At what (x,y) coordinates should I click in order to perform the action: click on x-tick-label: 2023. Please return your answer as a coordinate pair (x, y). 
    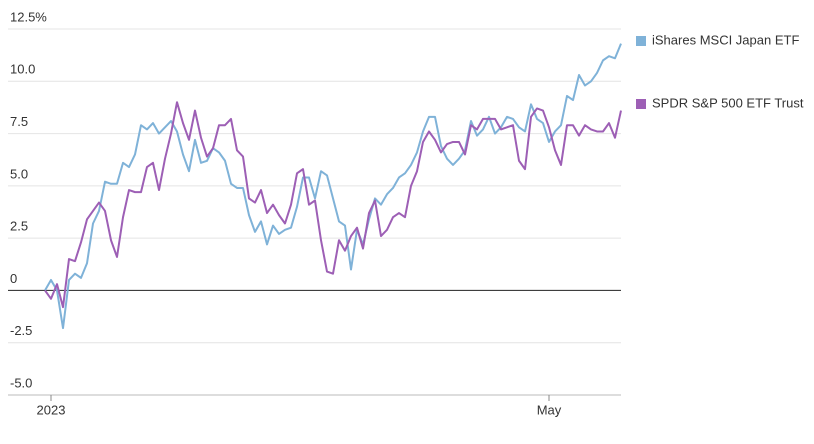
    Looking at the image, I should click on (51, 409).